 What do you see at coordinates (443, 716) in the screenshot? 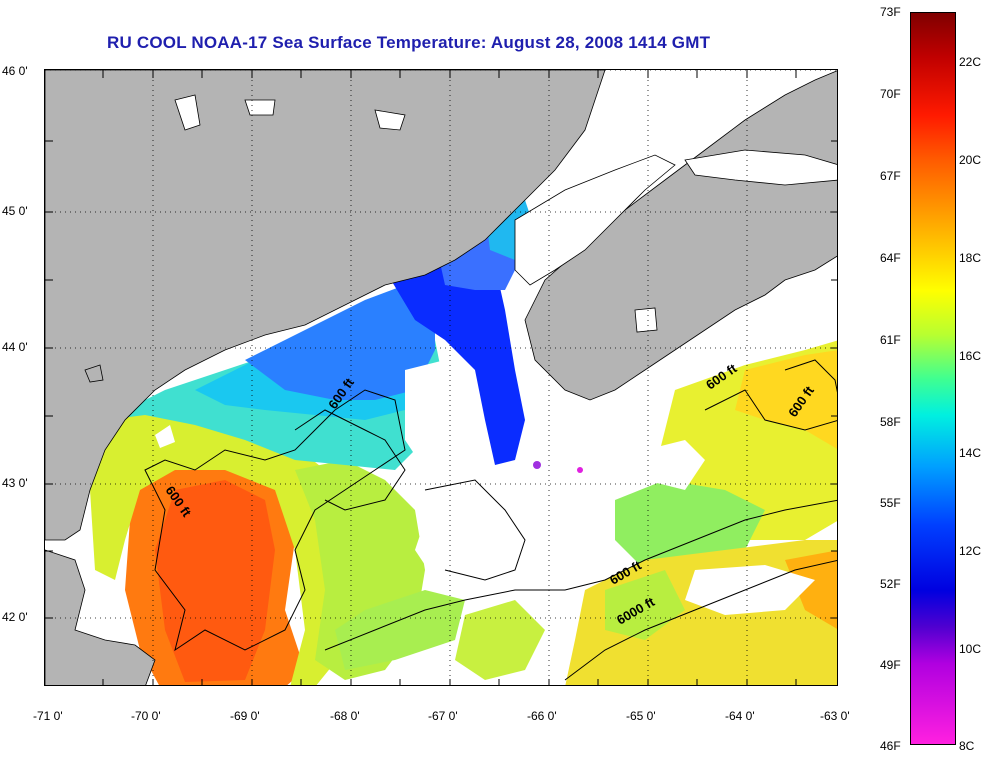
I see `lon-label: -67 0'` at bounding box center [443, 716].